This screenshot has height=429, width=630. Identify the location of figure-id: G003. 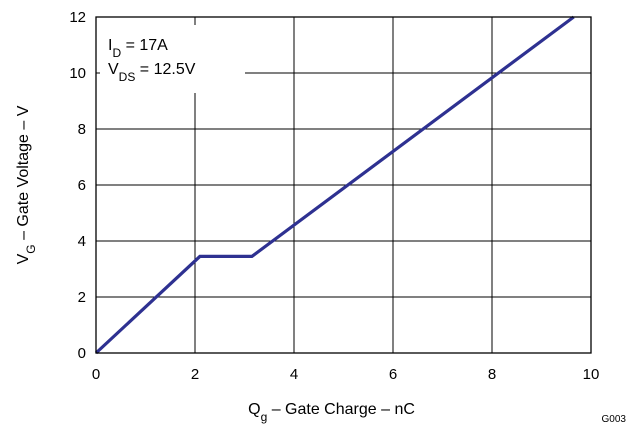
(614, 419).